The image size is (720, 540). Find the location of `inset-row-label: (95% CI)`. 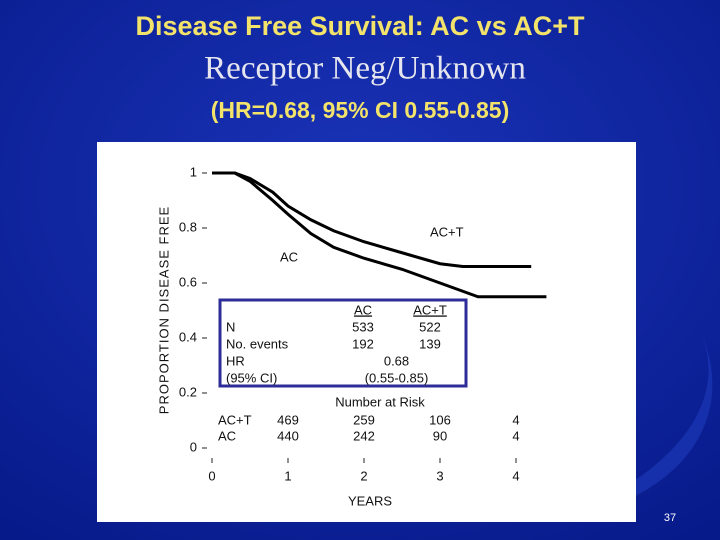

inset-row-label: (95% CI) is located at coordinates (251, 377).